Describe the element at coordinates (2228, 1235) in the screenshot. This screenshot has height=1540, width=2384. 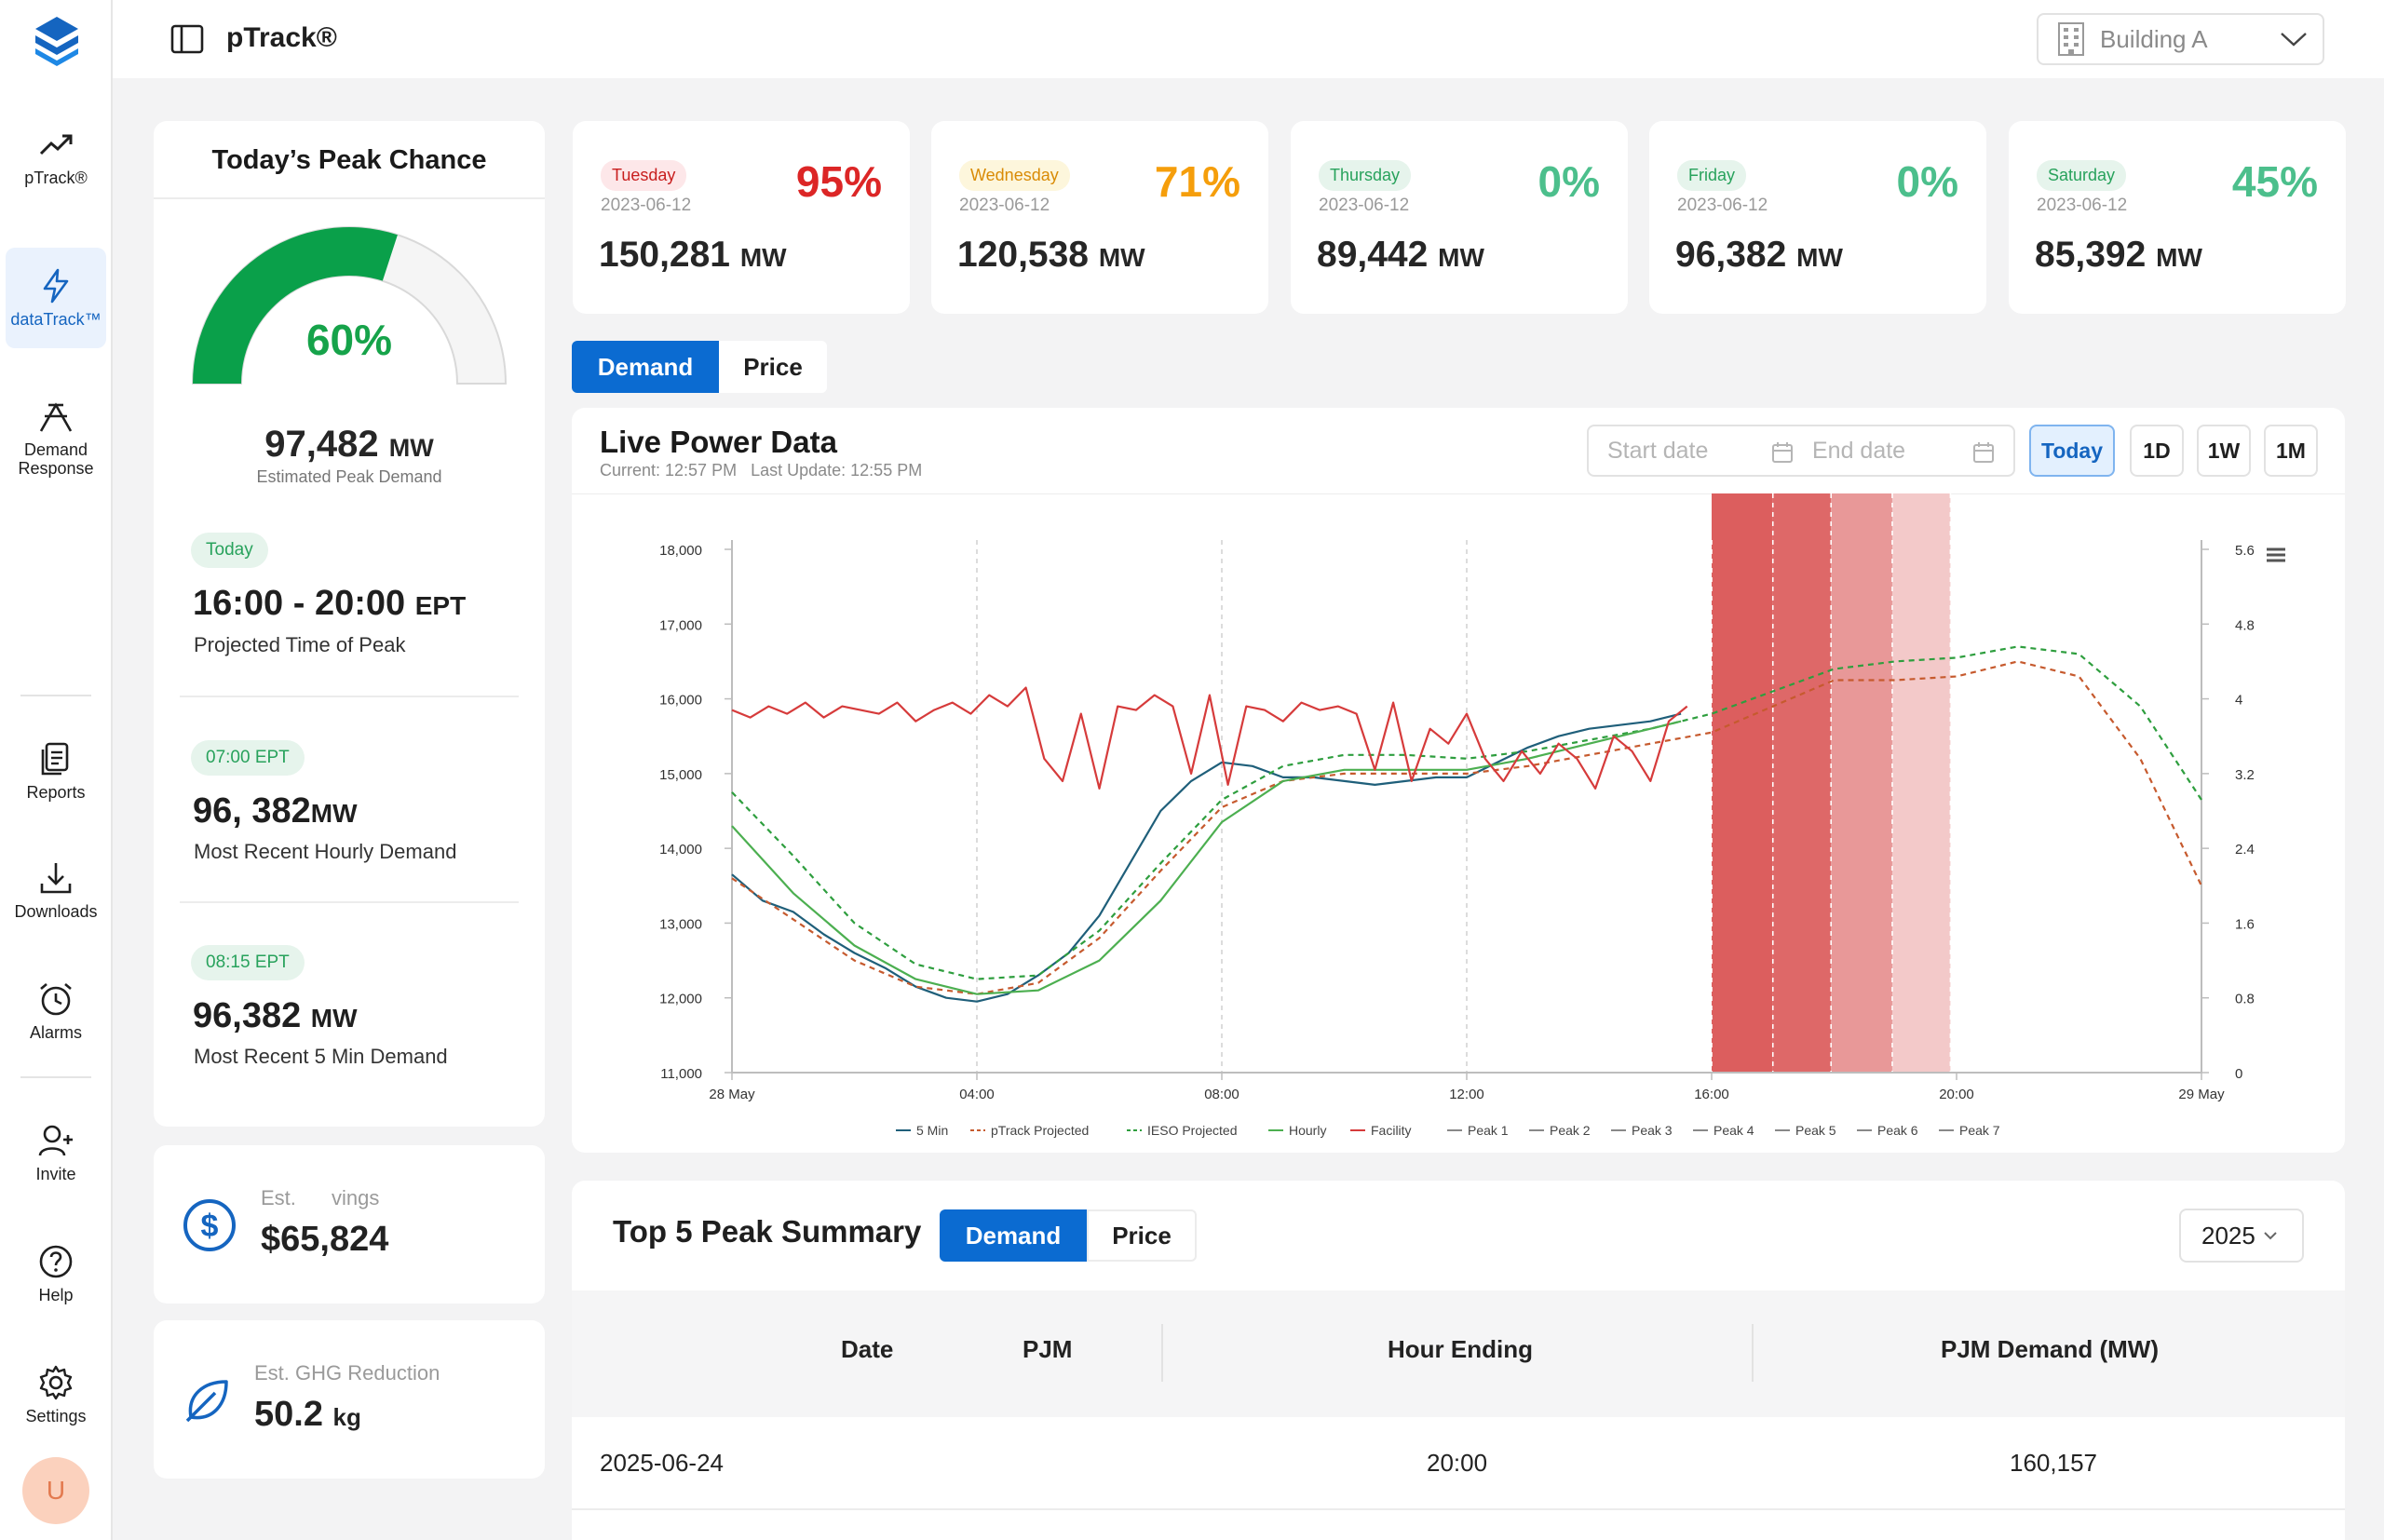
I see `year-select-value: 2025` at that location.